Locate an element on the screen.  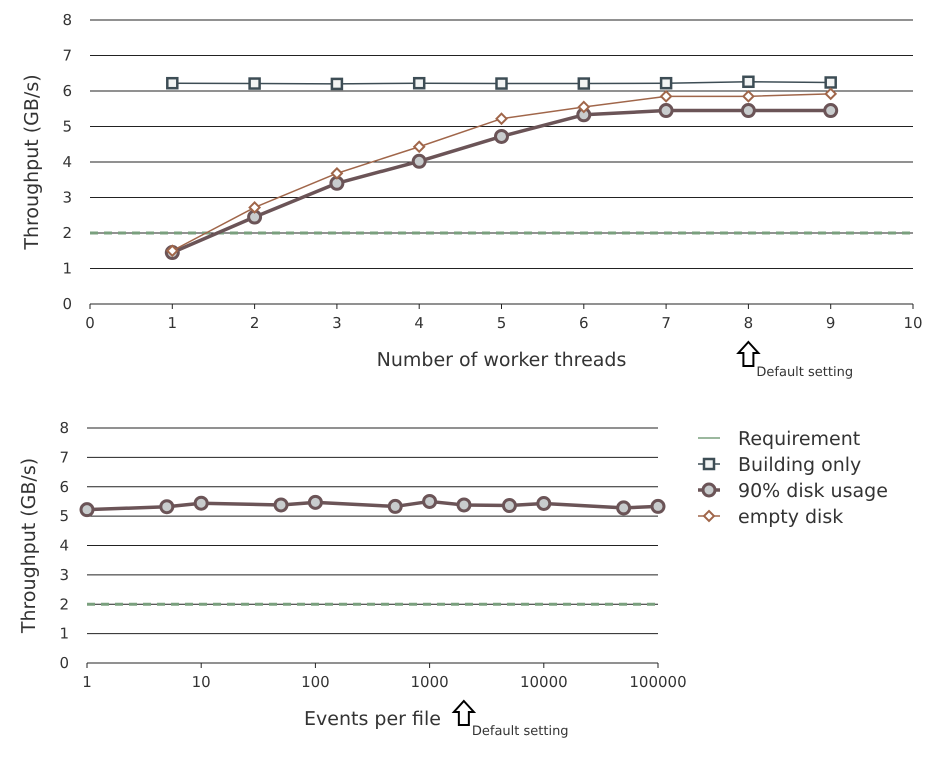
x-tick-label: 8 is located at coordinates (749, 323).